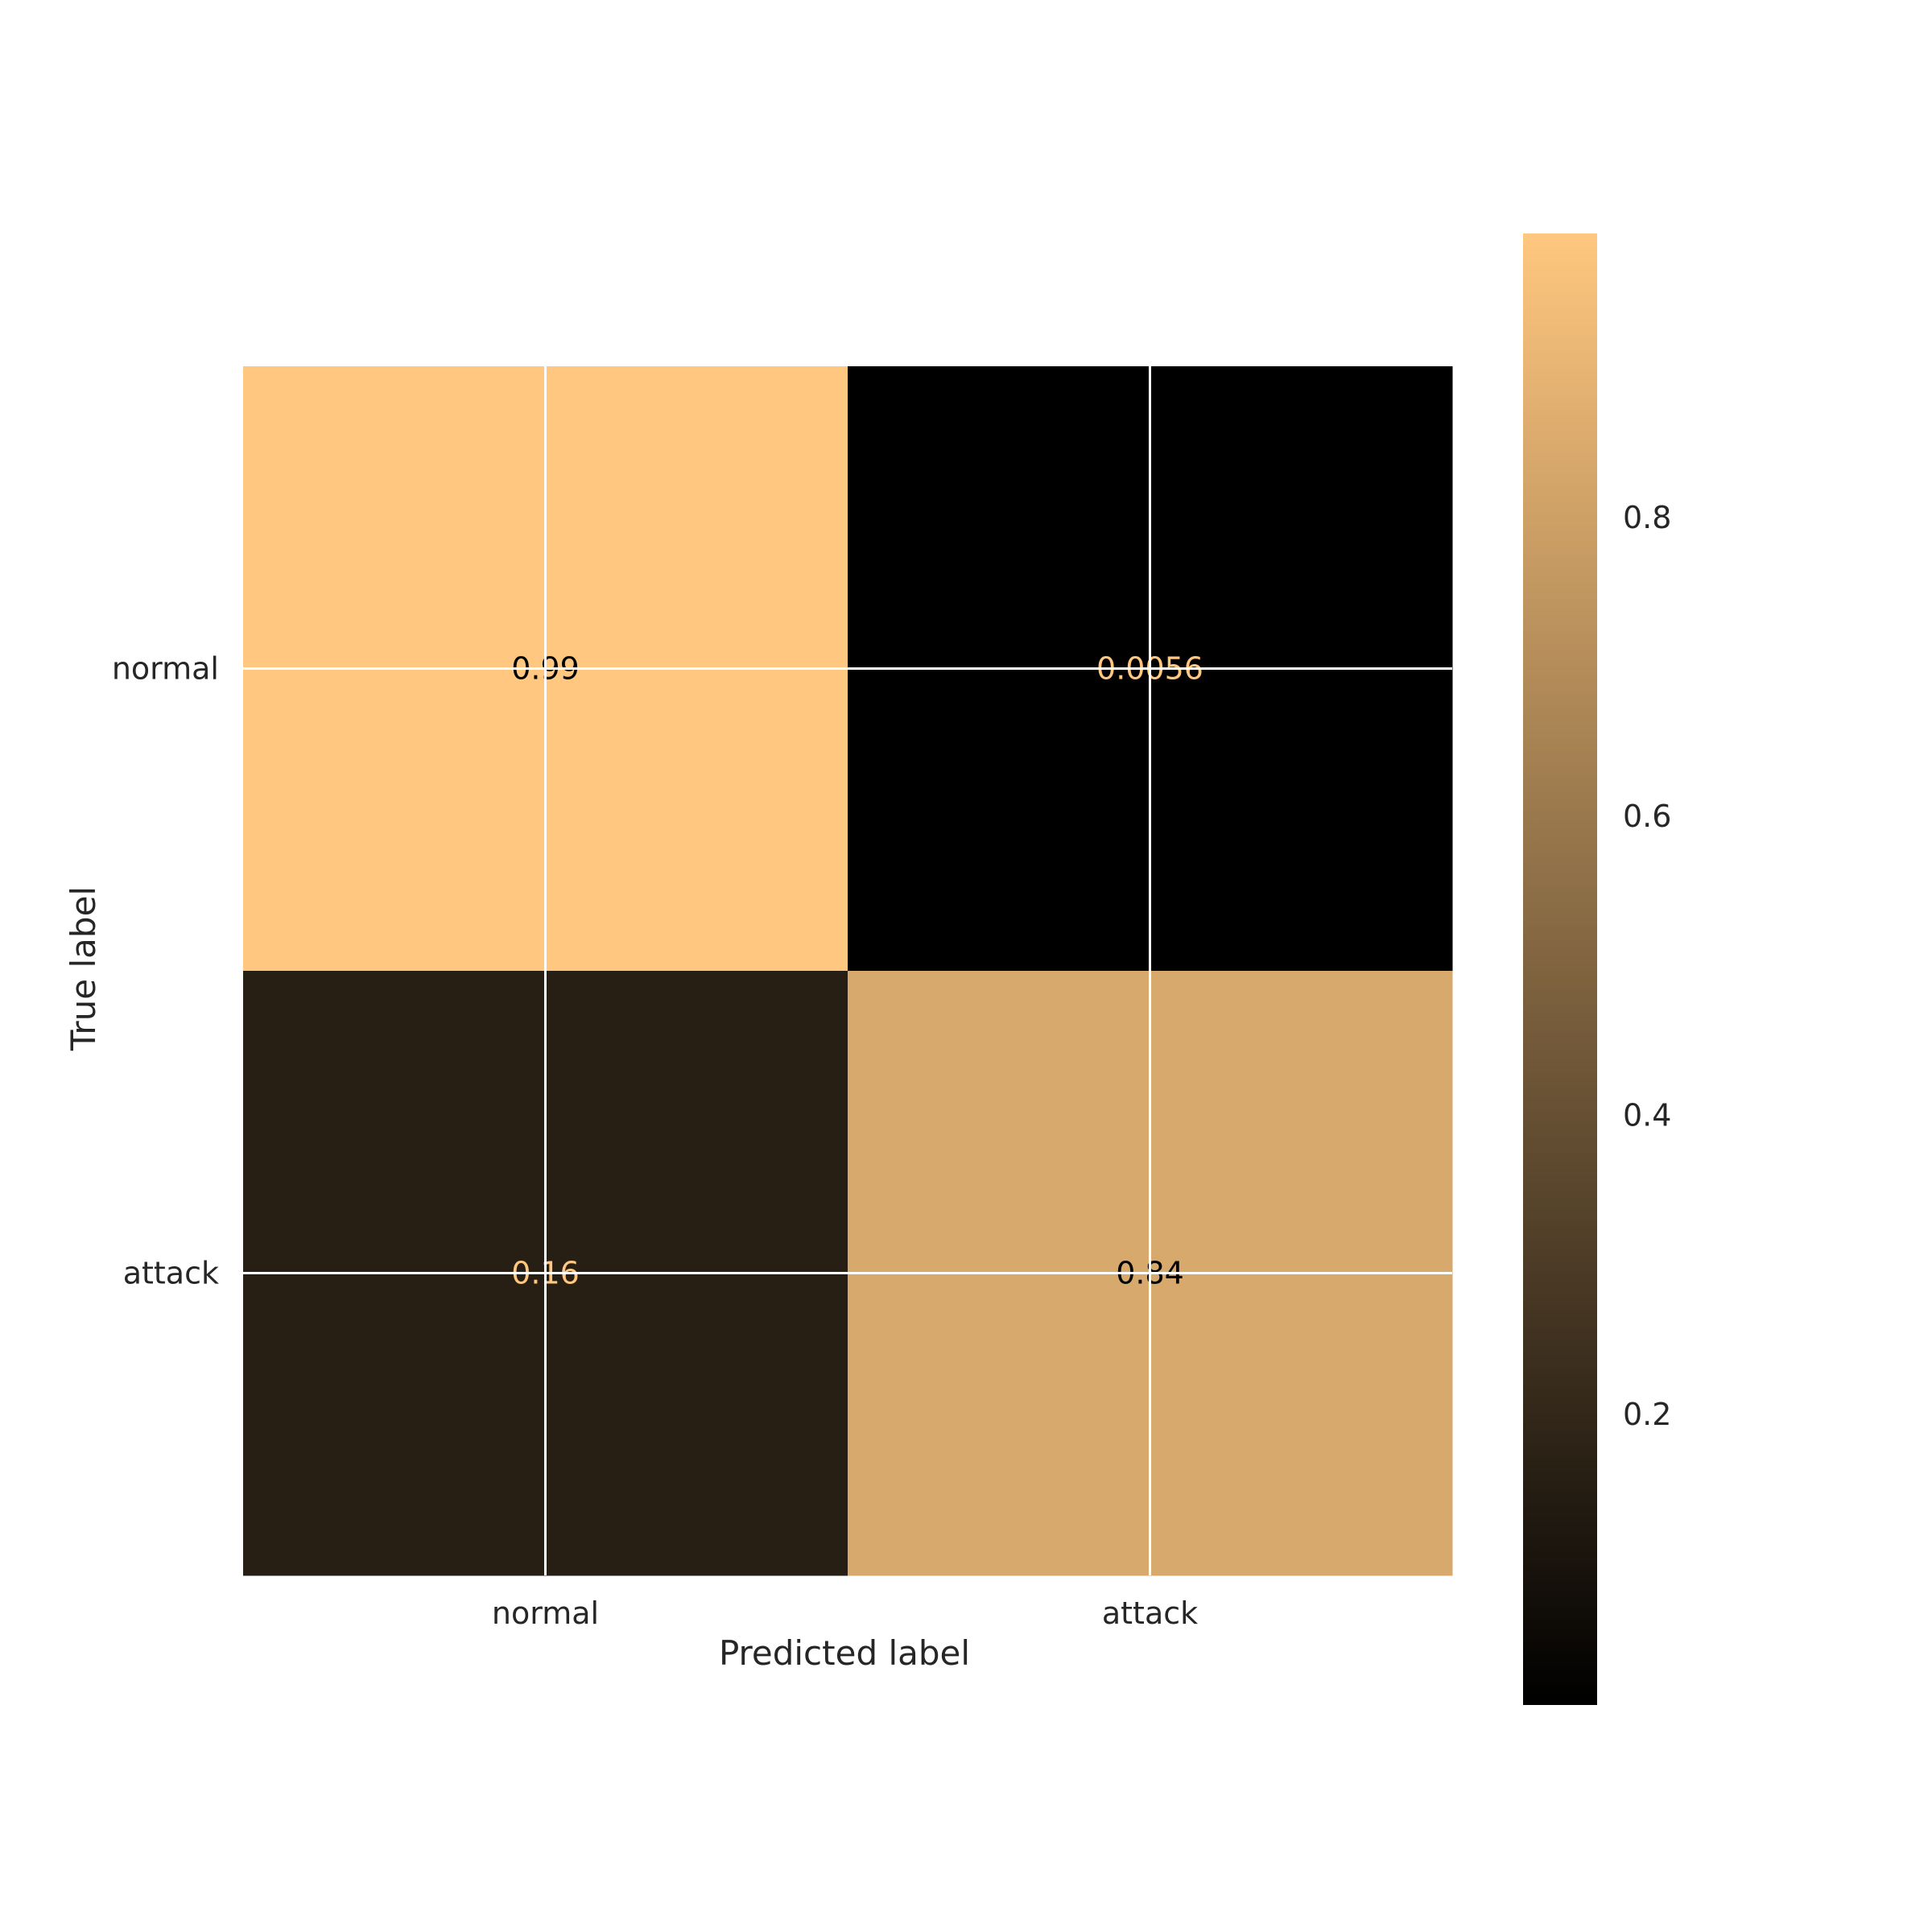 The image size is (1932, 1932). Describe the element at coordinates (83, 968) in the screenshot. I see `y-axis-label: True label` at that location.